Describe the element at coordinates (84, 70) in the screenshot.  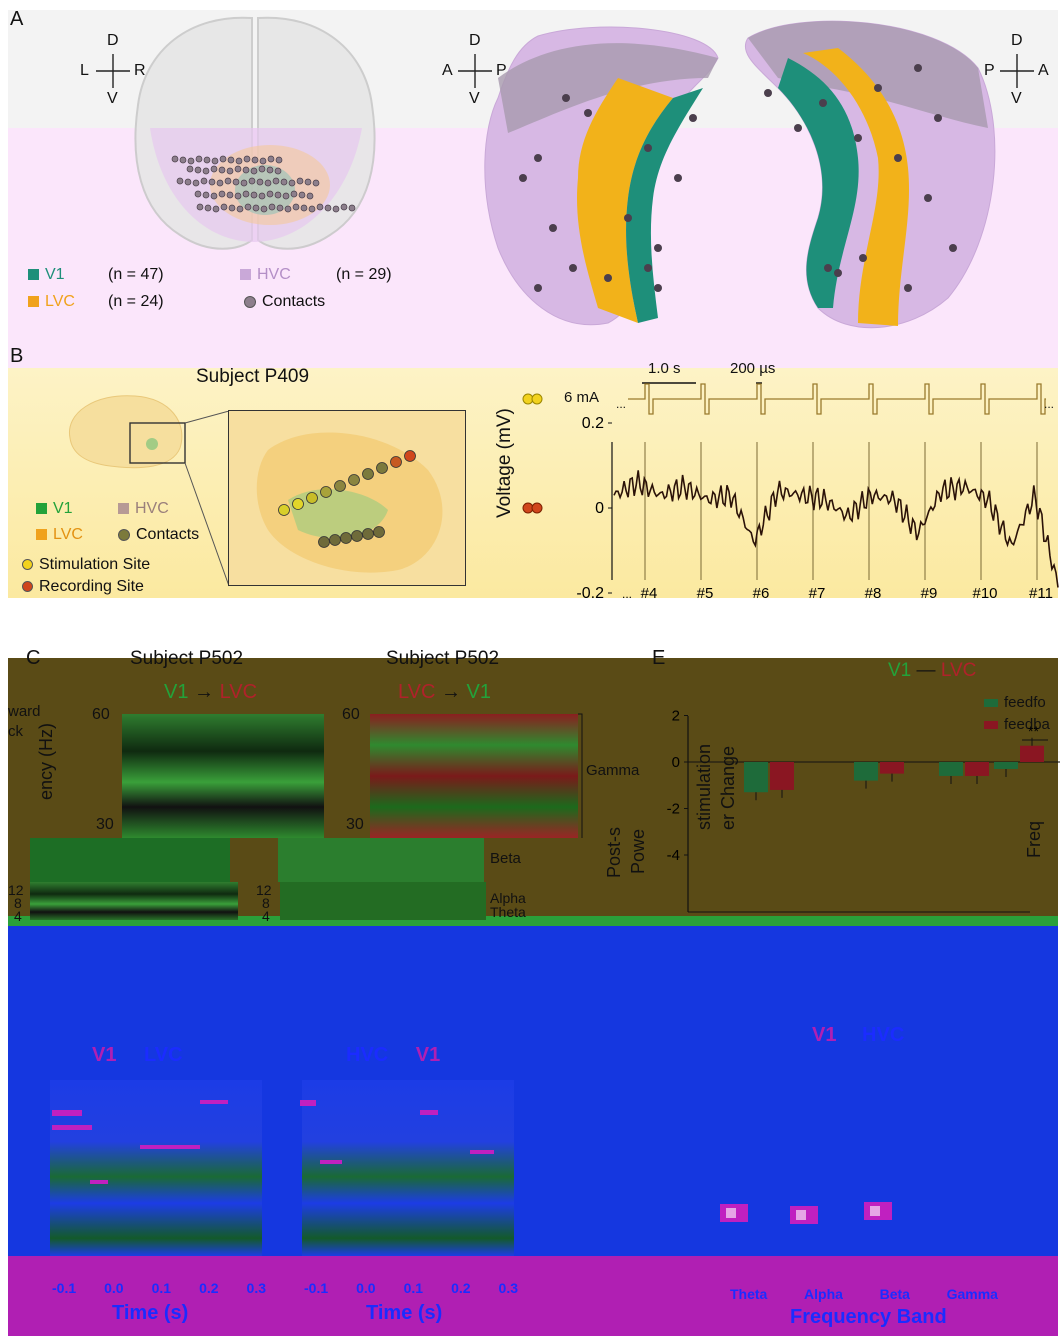
I see `compass-l: L` at that location.